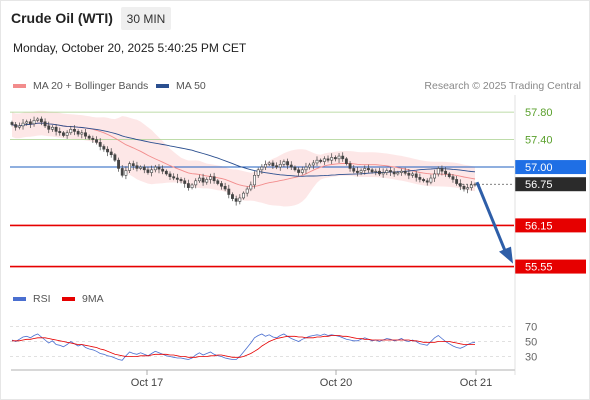 Image resolution: width=590 pixels, height=400 pixels. I want to click on level-label-2: 57.00, so click(539, 168).